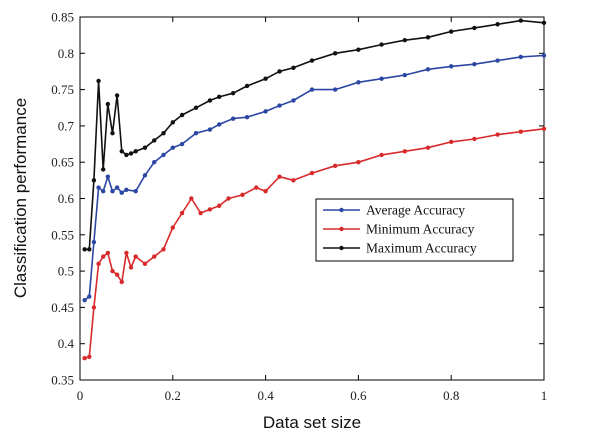 The image size is (603, 435). I want to click on y-tick-label: 0.6, so click(66, 198).